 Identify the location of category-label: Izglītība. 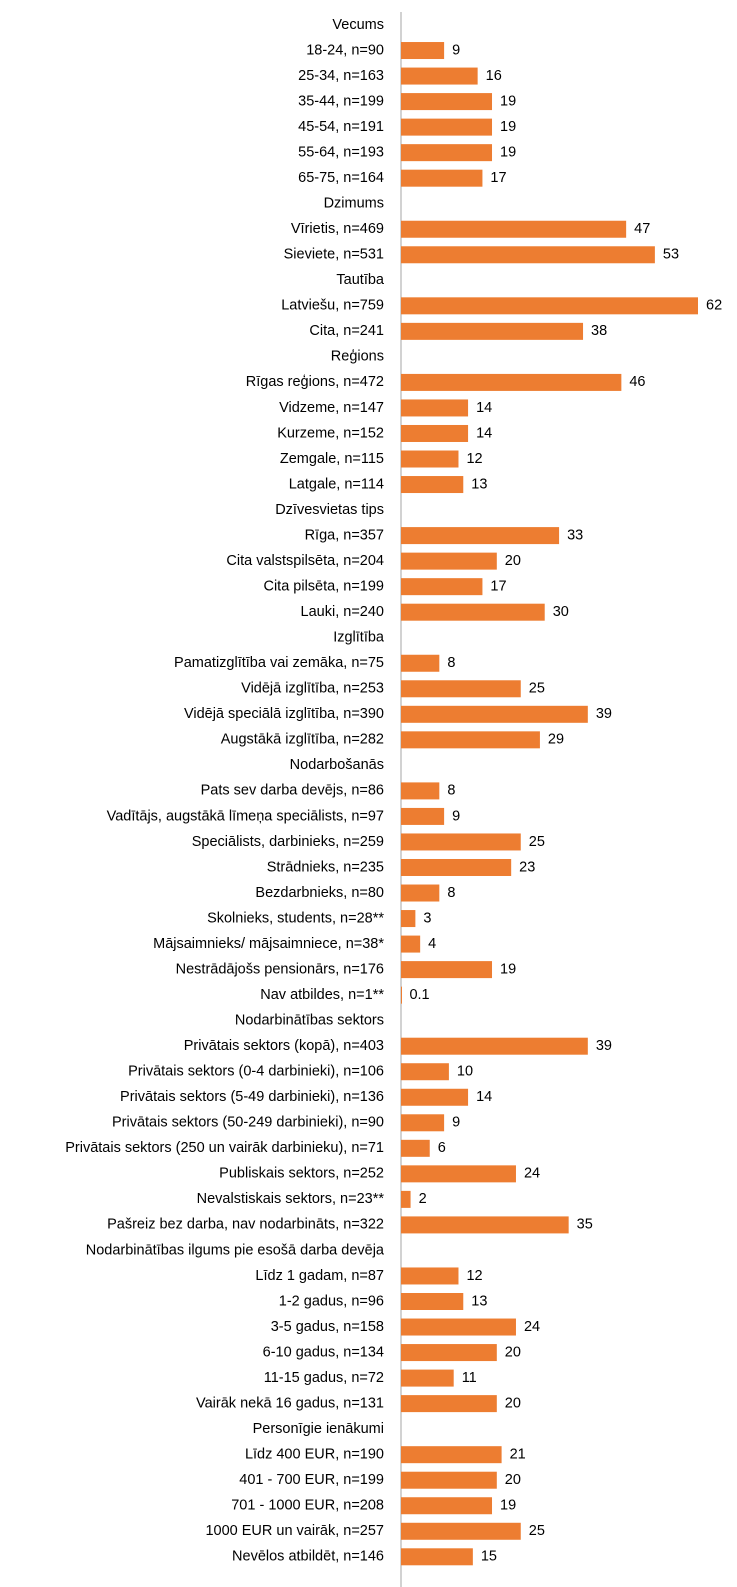
(359, 638).